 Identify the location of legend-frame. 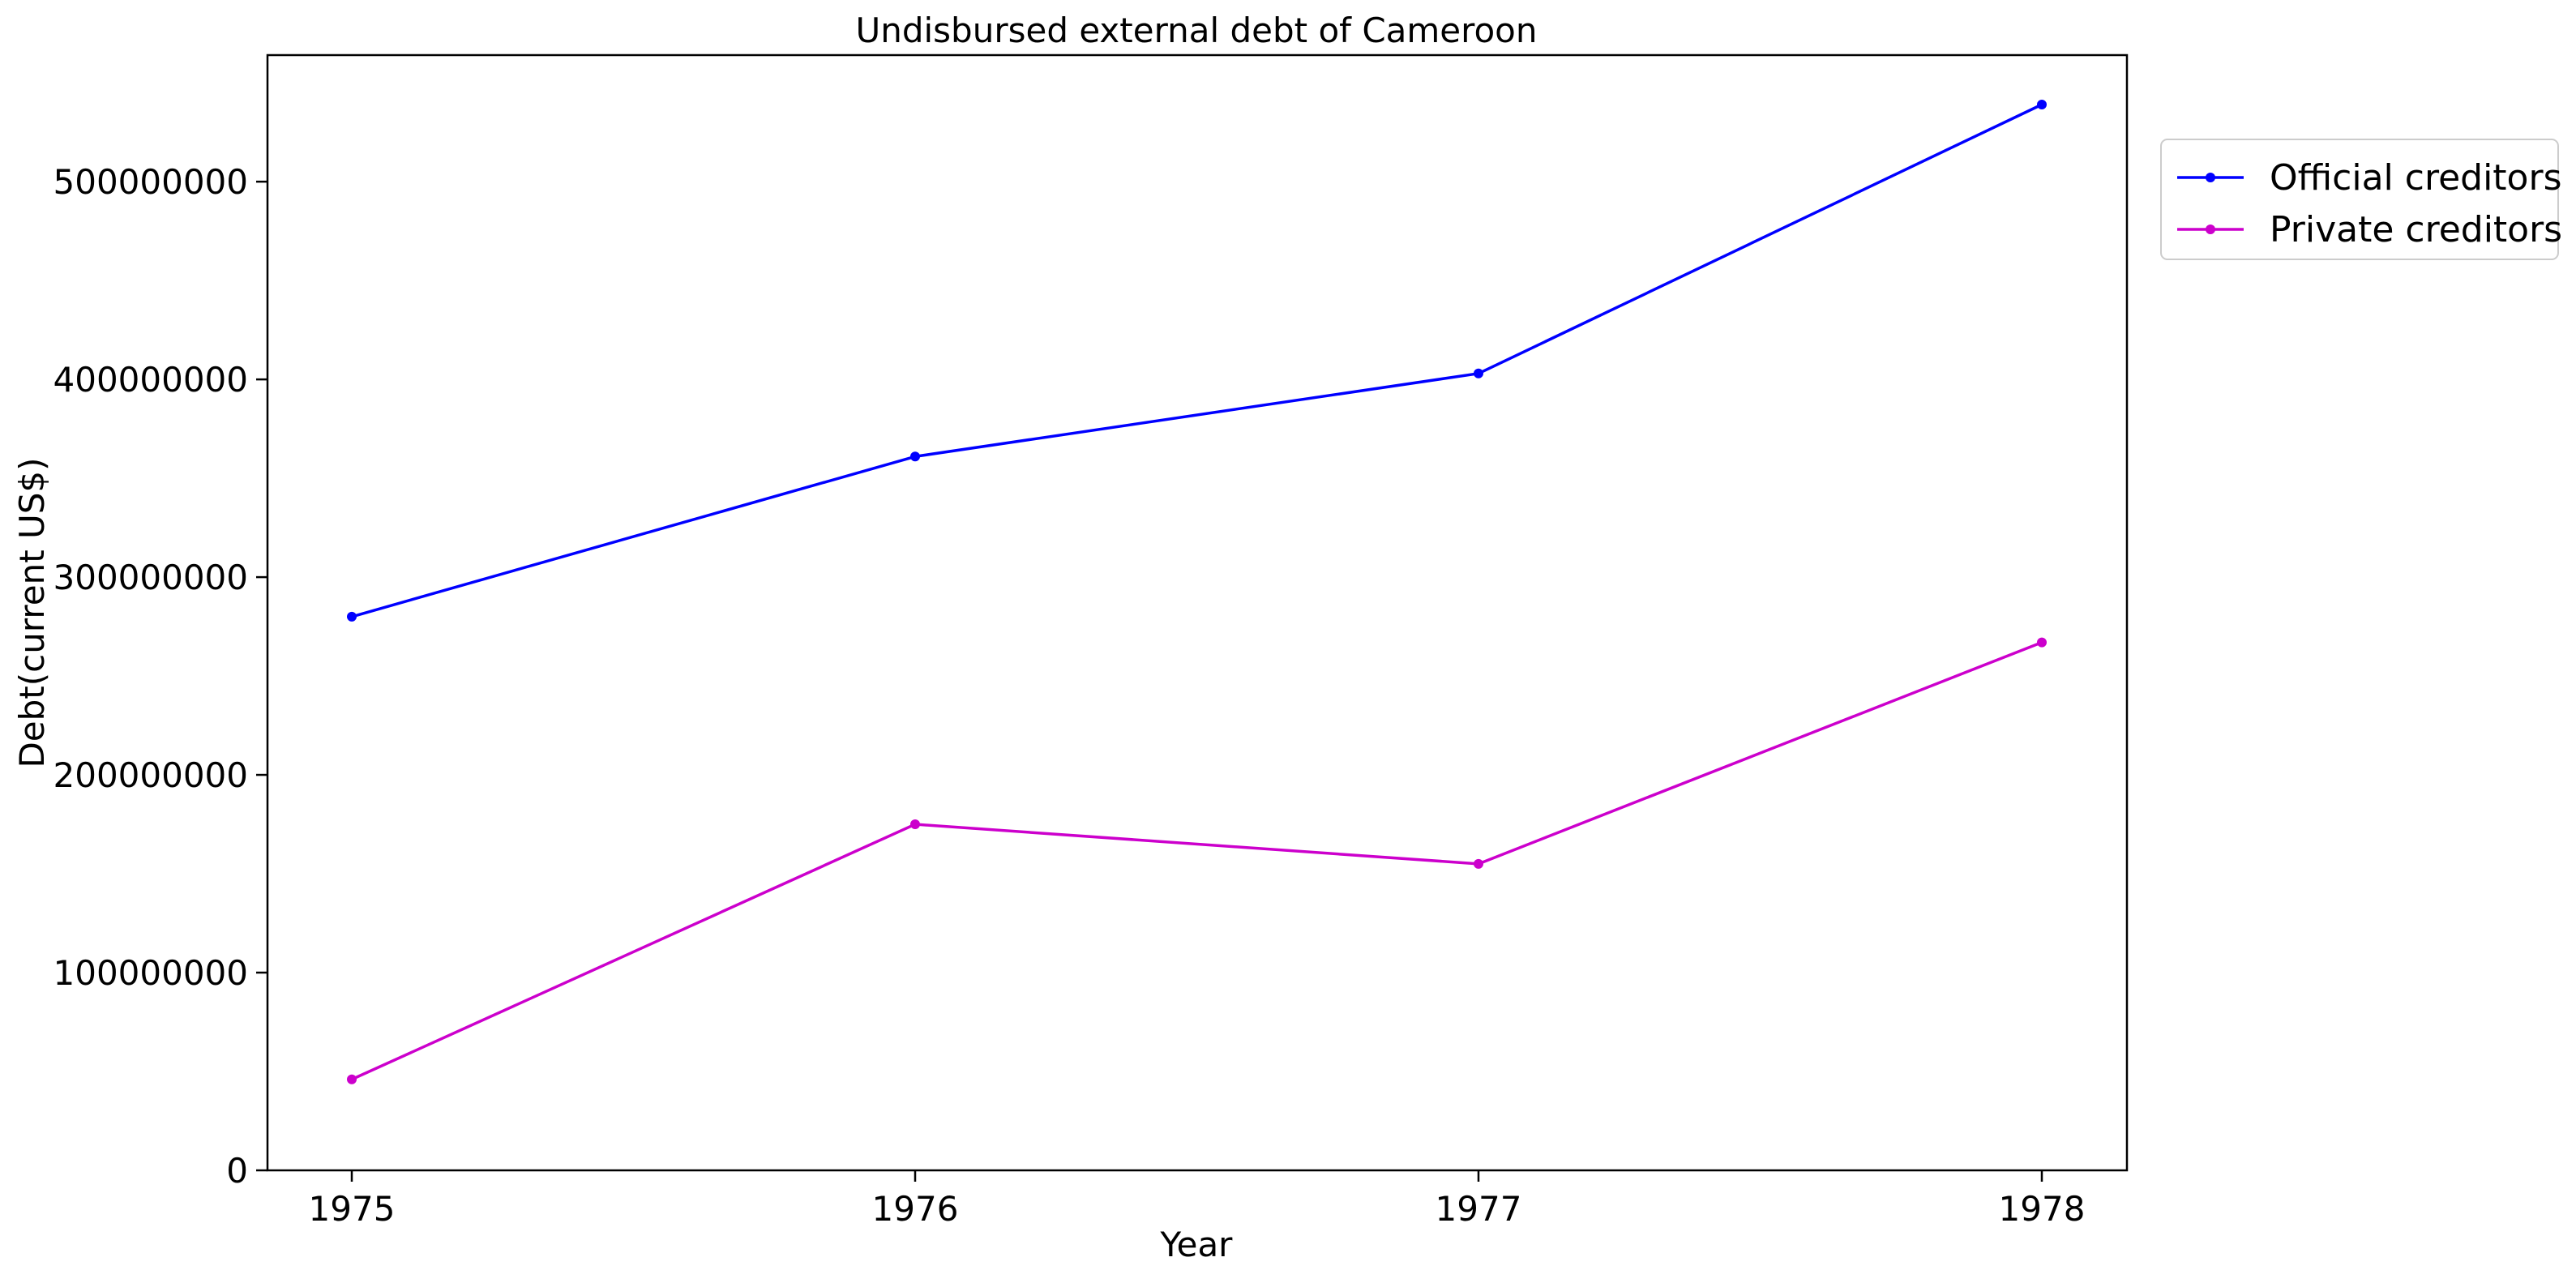
(2359, 199).